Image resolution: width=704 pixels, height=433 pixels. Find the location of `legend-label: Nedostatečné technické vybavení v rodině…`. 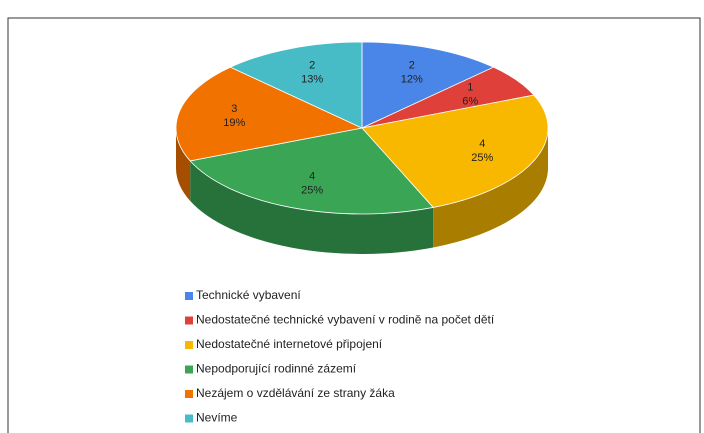

legend-label: Nedostatečné technické vybavení v rodině… is located at coordinates (345, 320).